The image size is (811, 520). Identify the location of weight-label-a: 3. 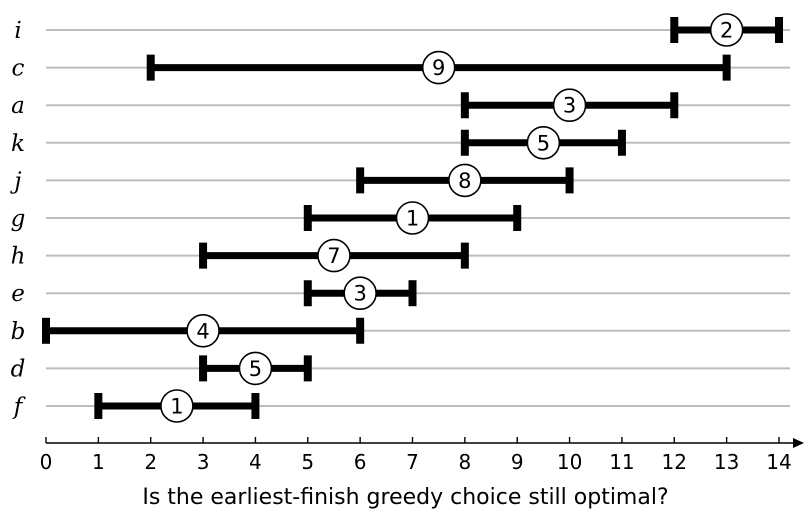
(569, 106).